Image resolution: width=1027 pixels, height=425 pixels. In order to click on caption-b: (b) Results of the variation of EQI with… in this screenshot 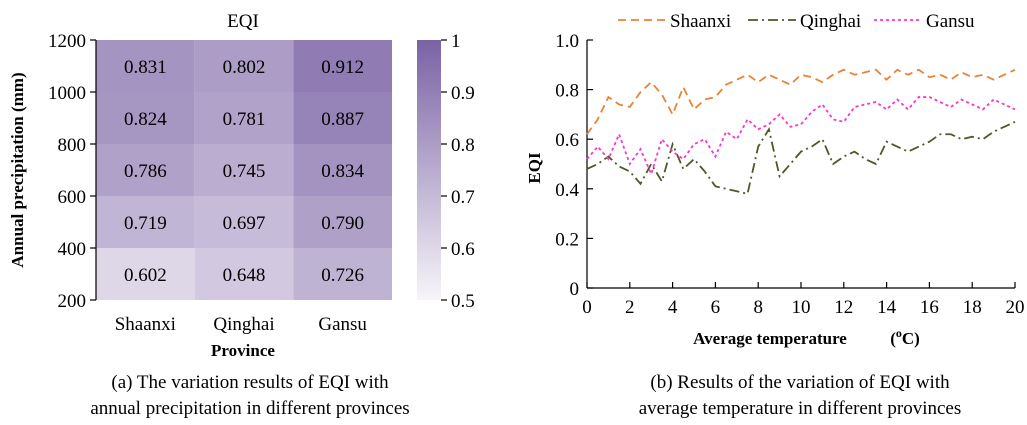, I will do `click(800, 396)`.